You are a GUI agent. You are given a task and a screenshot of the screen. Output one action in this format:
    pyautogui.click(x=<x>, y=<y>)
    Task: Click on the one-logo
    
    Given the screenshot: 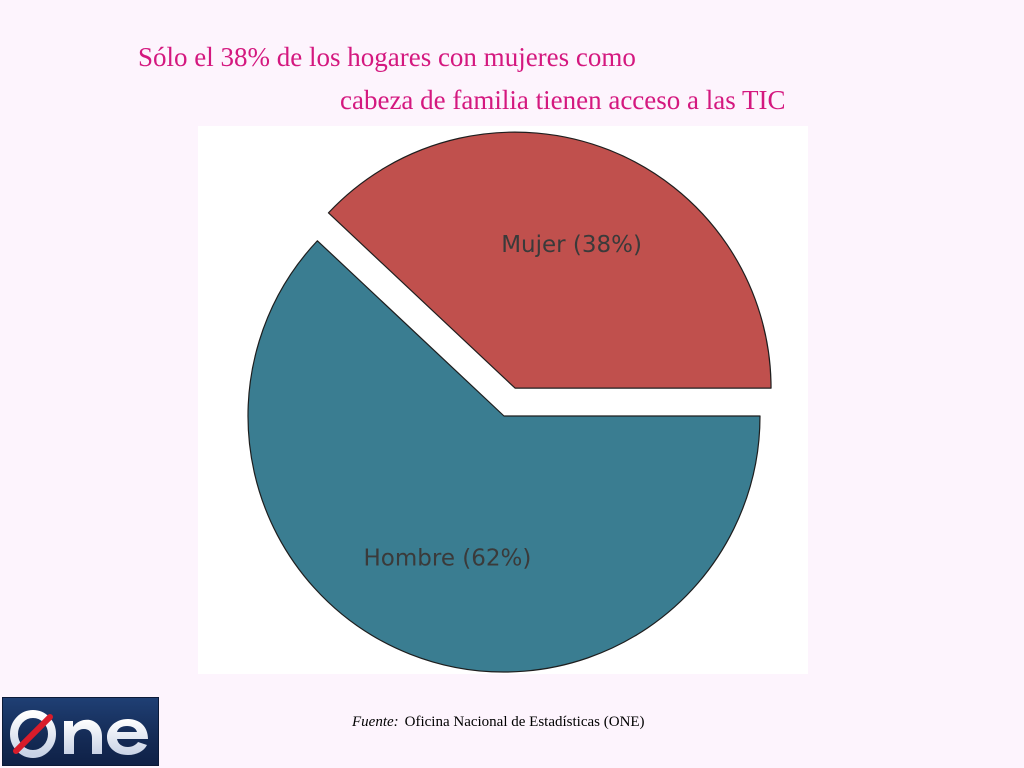 What is the action you would take?
    pyautogui.click(x=80, y=731)
    